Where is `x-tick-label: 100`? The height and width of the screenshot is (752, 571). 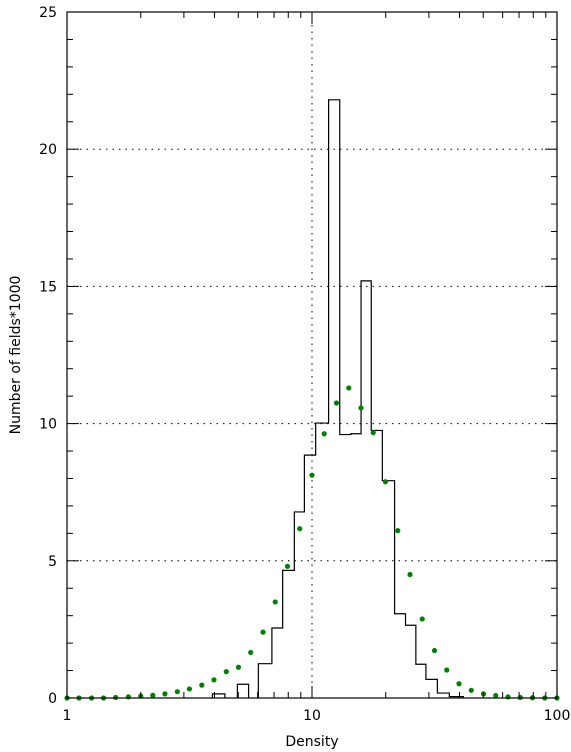
x-tick-label: 100 is located at coordinates (557, 716).